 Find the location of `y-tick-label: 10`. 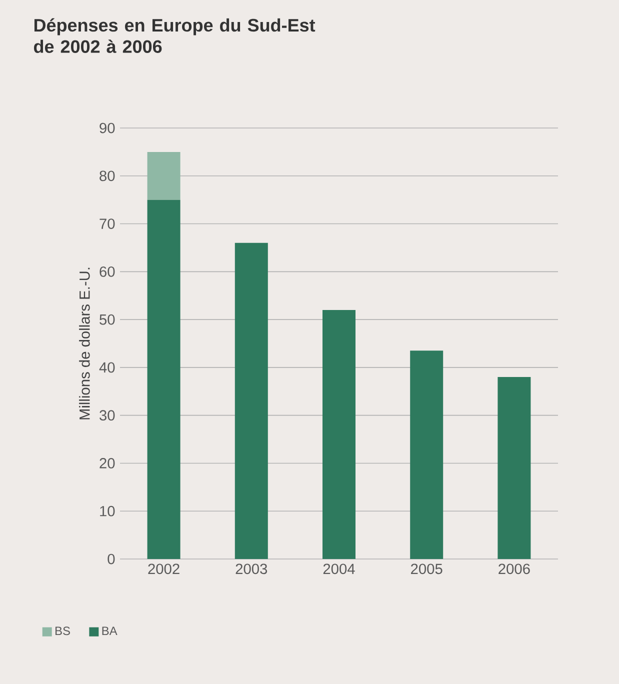

y-tick-label: 10 is located at coordinates (107, 511).